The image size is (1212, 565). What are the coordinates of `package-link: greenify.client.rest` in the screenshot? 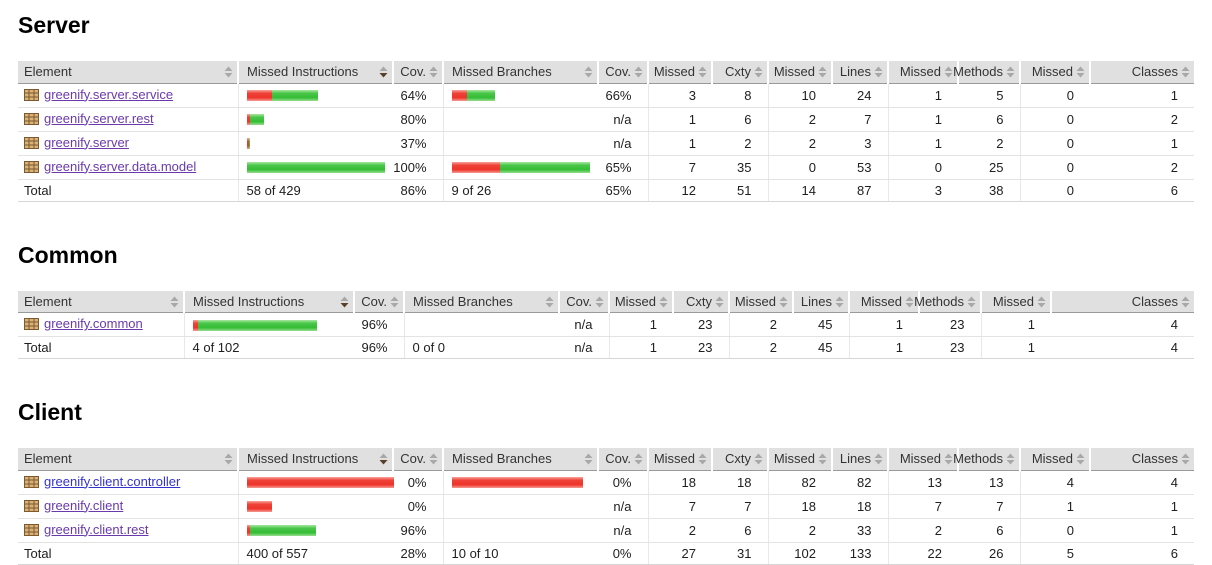 It's located at (96, 529).